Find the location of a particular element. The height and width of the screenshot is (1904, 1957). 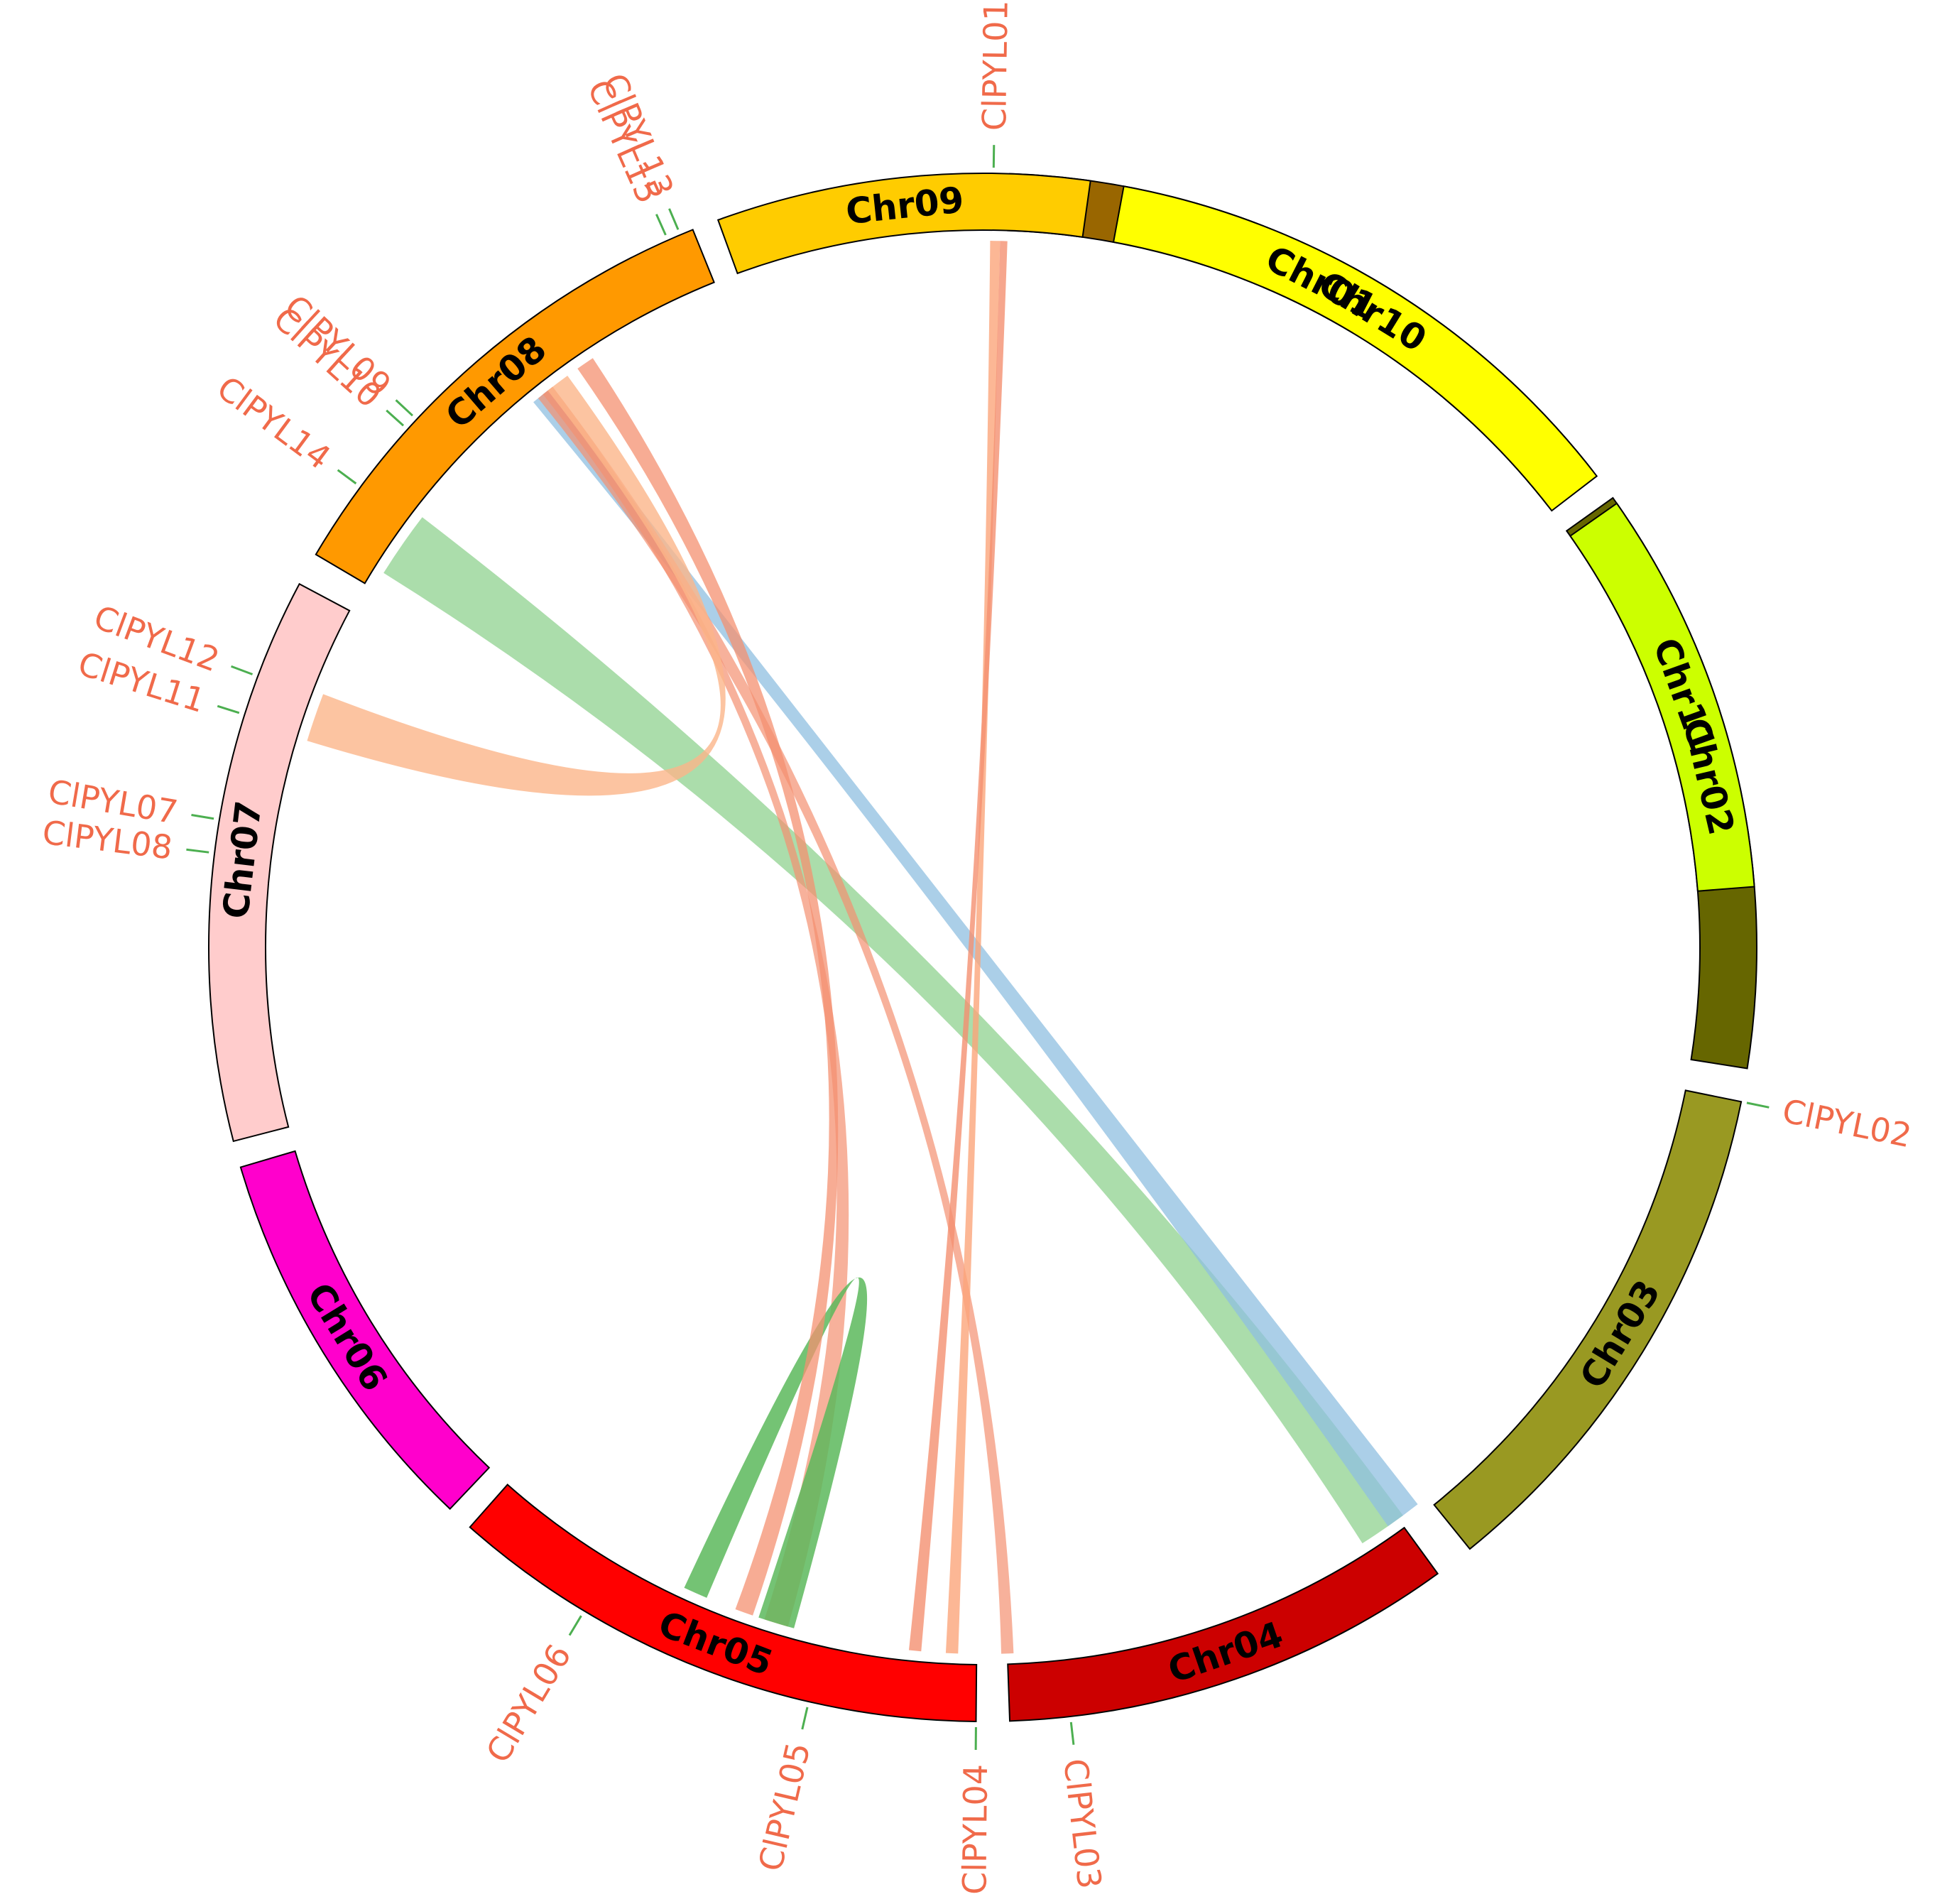

gene-label: ClPYL06 is located at coordinates (529, 1704).